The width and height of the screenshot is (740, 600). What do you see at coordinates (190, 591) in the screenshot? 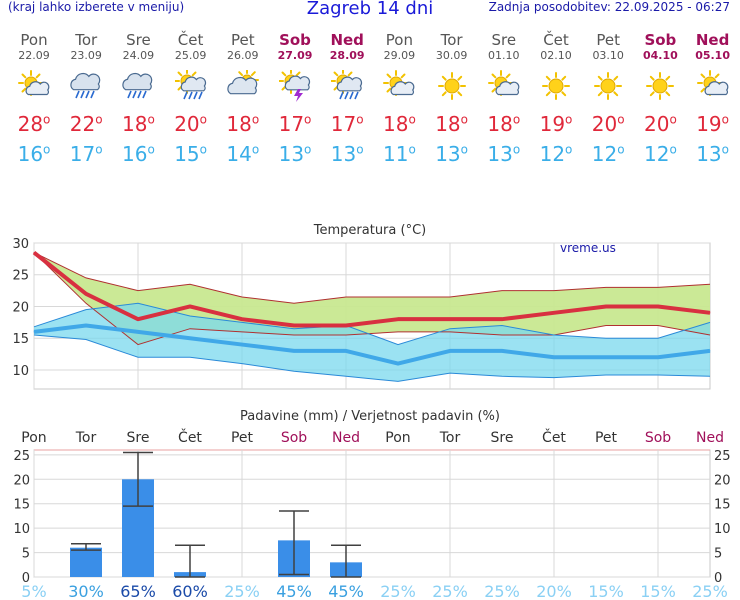
I see `precipitation-probability-label: 60%` at bounding box center [190, 591].